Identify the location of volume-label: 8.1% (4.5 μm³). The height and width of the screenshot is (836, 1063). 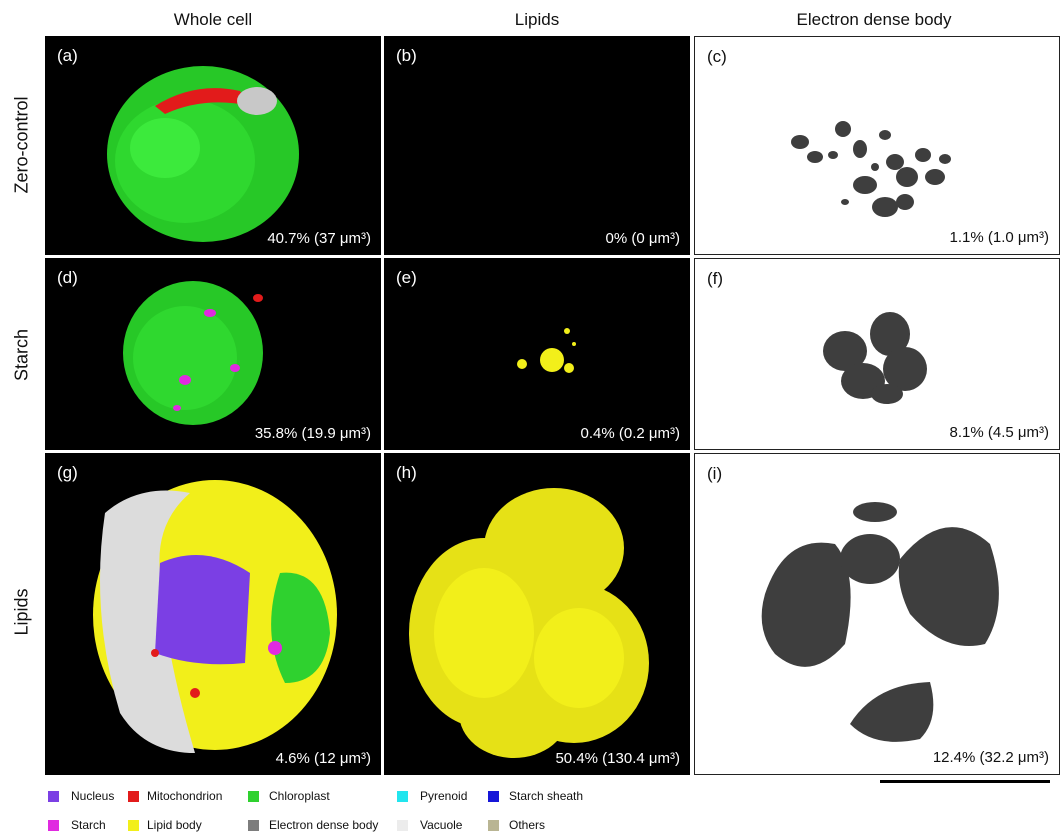
(999, 432).